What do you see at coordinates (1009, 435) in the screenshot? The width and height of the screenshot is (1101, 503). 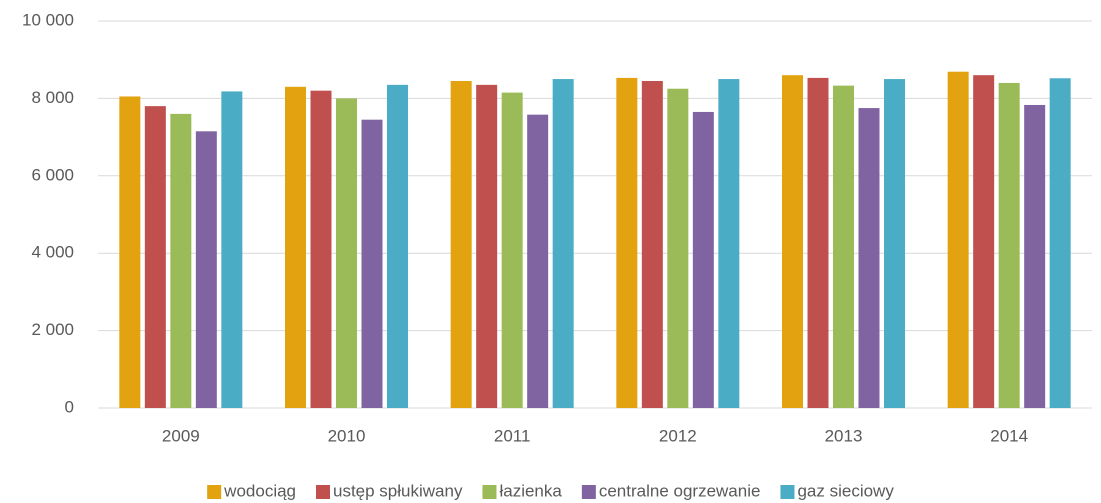 I see `x-tick-label: 2014` at bounding box center [1009, 435].